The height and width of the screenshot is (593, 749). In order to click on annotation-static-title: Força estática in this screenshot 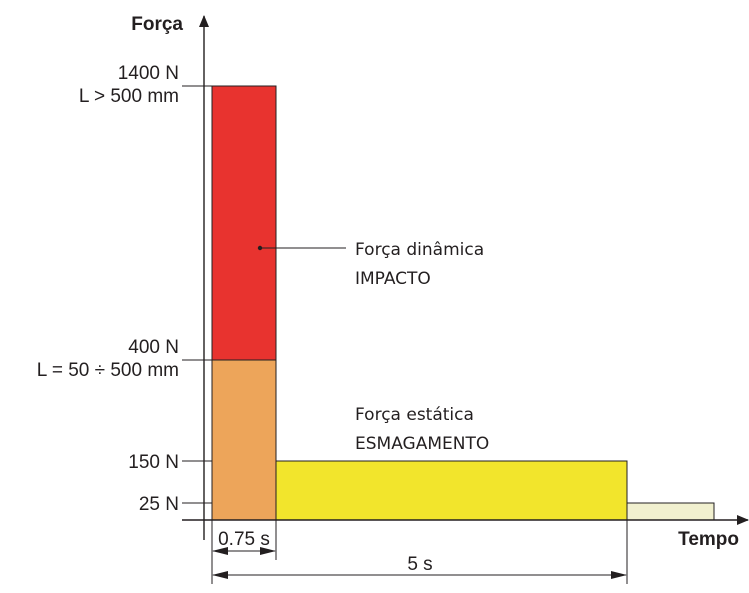, I will do `click(414, 415)`.